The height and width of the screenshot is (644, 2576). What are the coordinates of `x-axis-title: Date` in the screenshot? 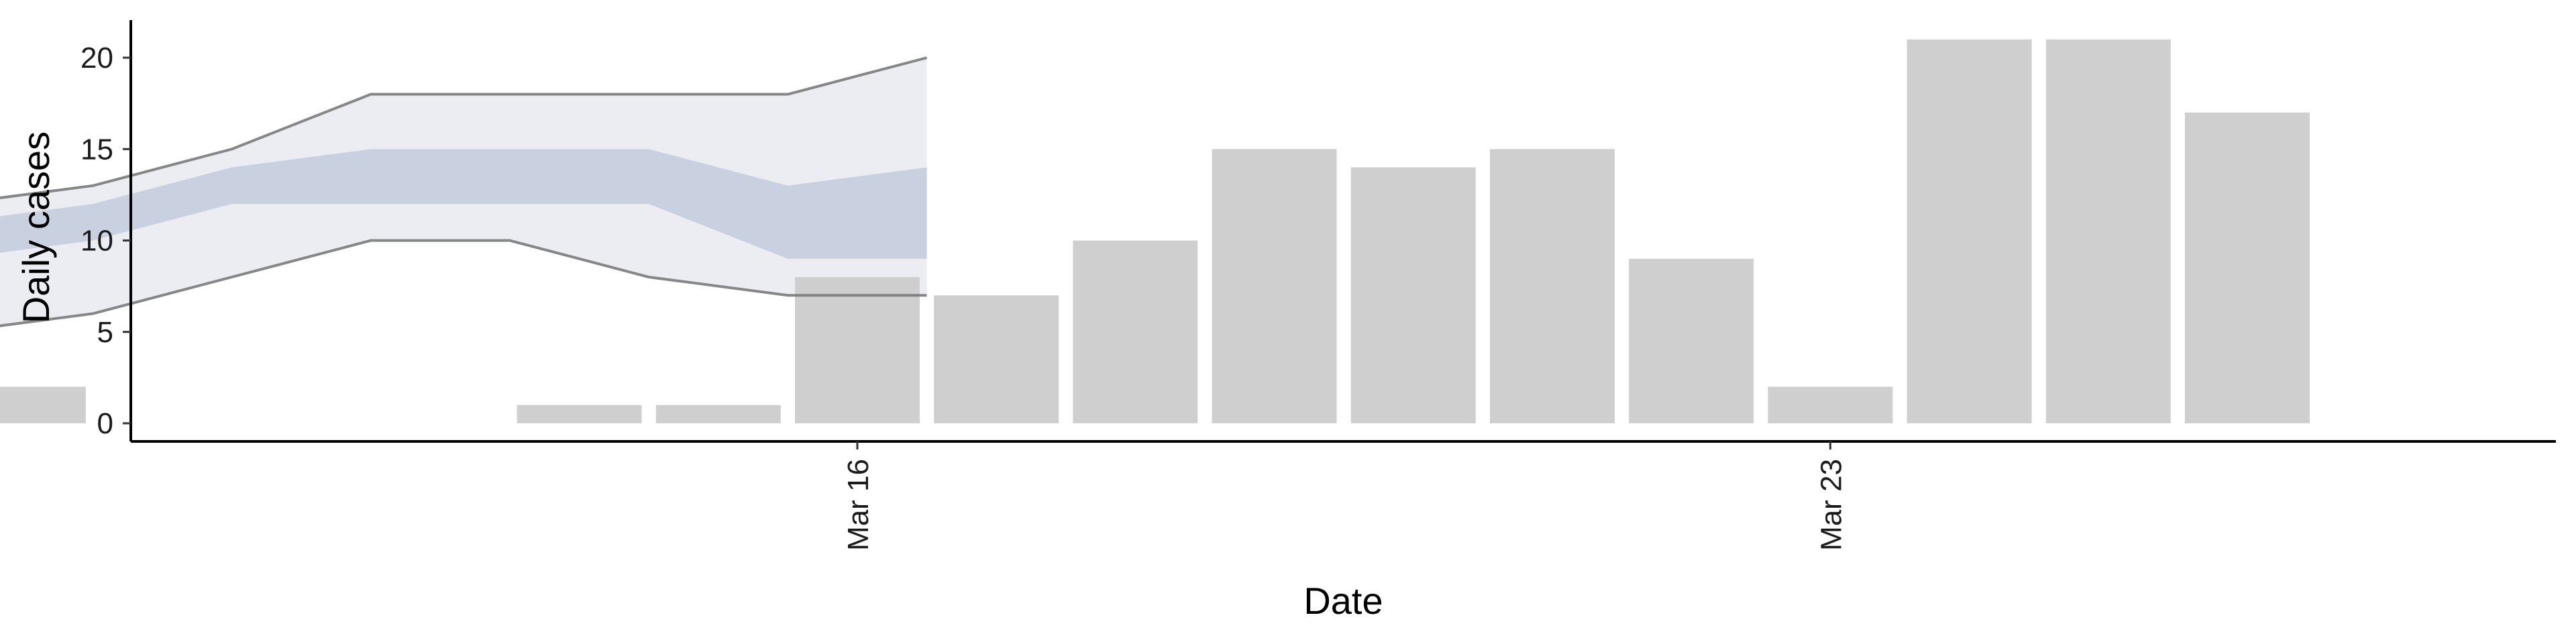 It's located at (1343, 601).